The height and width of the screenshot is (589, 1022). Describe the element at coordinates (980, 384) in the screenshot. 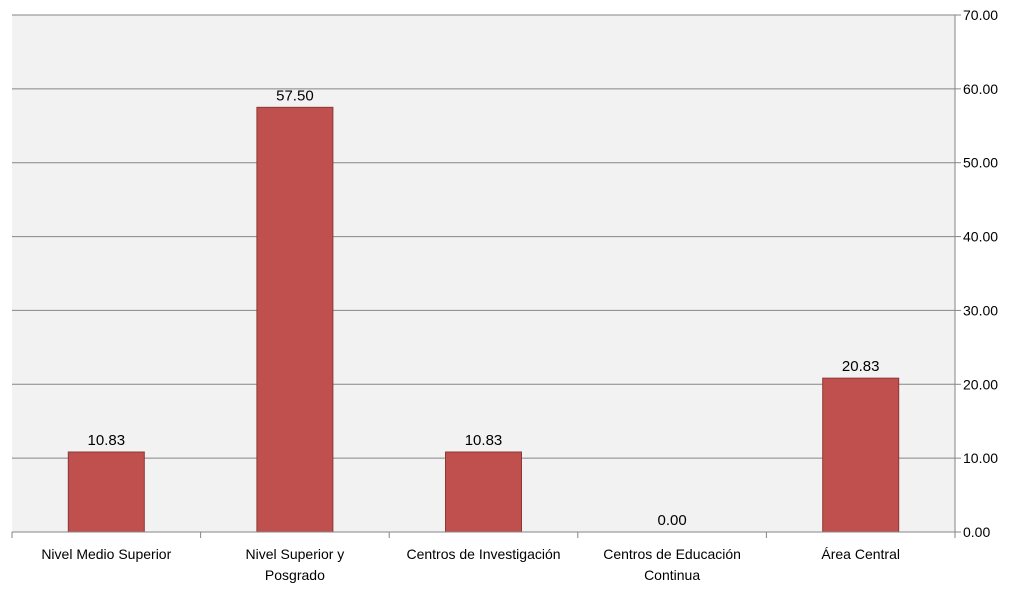

I see `y-tick-label: 20.00` at that location.